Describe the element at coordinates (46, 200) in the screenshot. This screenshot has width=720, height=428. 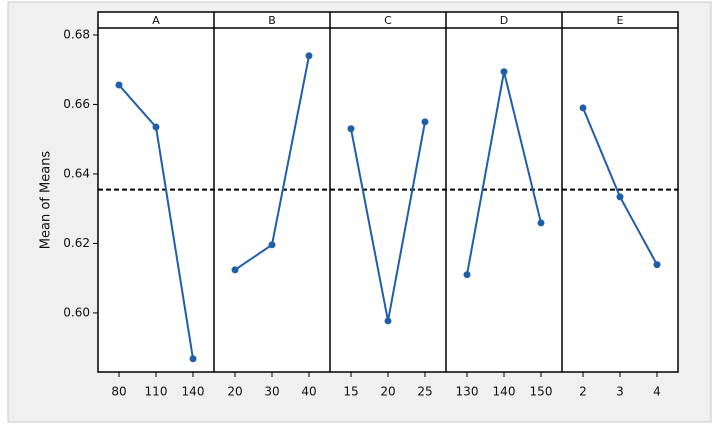
I see `y-axis-label: Mean of Means` at that location.